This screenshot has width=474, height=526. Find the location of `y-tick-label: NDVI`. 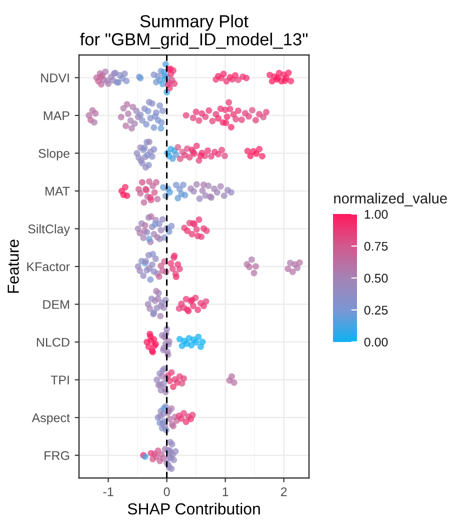

y-tick-label: NDVI is located at coordinates (55, 78).